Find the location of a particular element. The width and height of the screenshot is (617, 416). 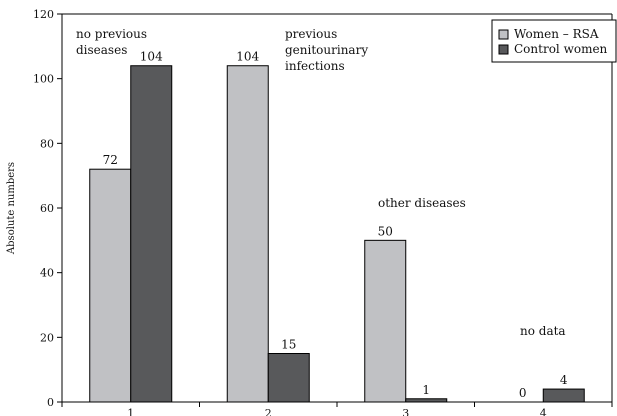

x-axis-ticks: 1 2 3 4 is located at coordinates (337, 409).